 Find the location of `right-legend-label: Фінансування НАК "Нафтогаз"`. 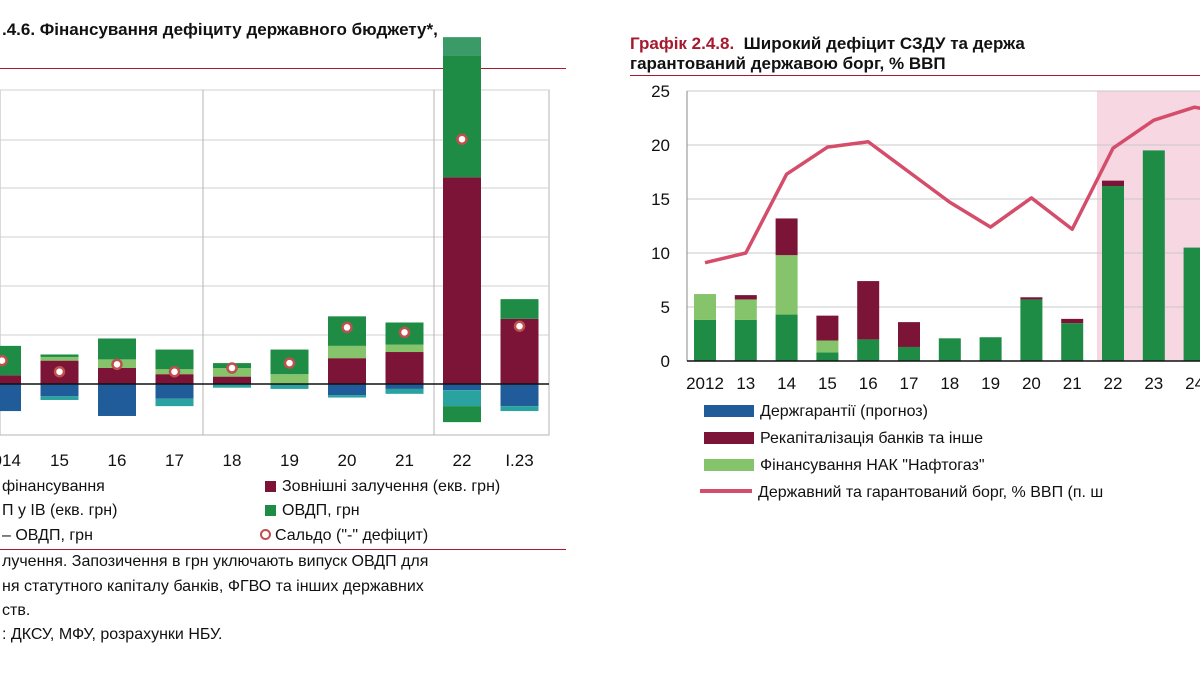

right-legend-label: Фінансування НАК "Нафтогаз" is located at coordinates (872, 465).